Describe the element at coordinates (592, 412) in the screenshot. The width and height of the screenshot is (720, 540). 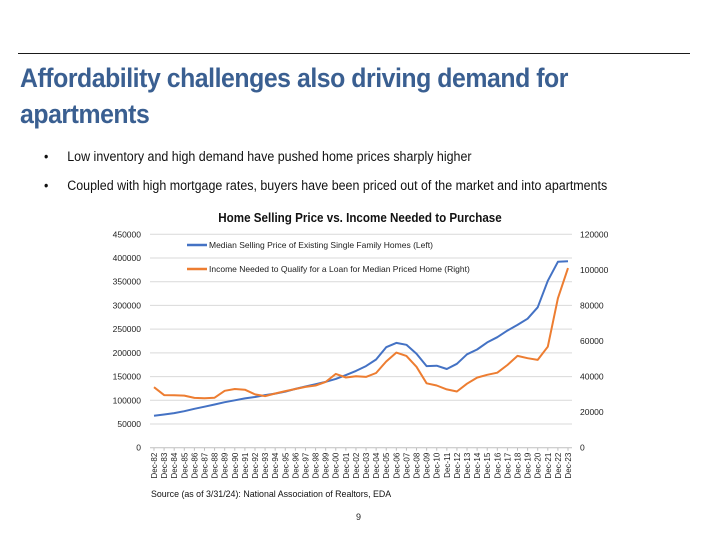
I see `y-right-tick-label: 20000` at that location.